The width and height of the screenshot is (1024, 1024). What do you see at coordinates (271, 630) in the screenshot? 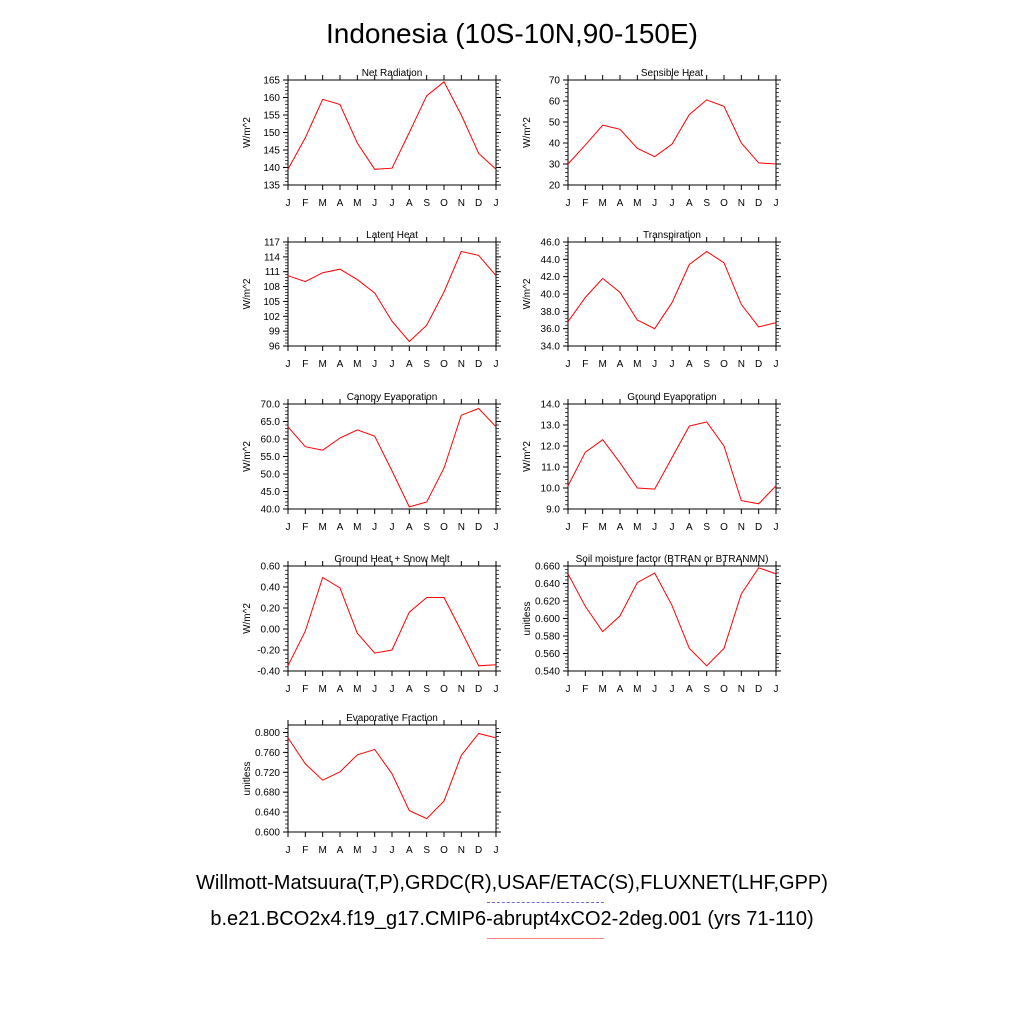
I see `y-tick-label: 0.00` at bounding box center [271, 630].